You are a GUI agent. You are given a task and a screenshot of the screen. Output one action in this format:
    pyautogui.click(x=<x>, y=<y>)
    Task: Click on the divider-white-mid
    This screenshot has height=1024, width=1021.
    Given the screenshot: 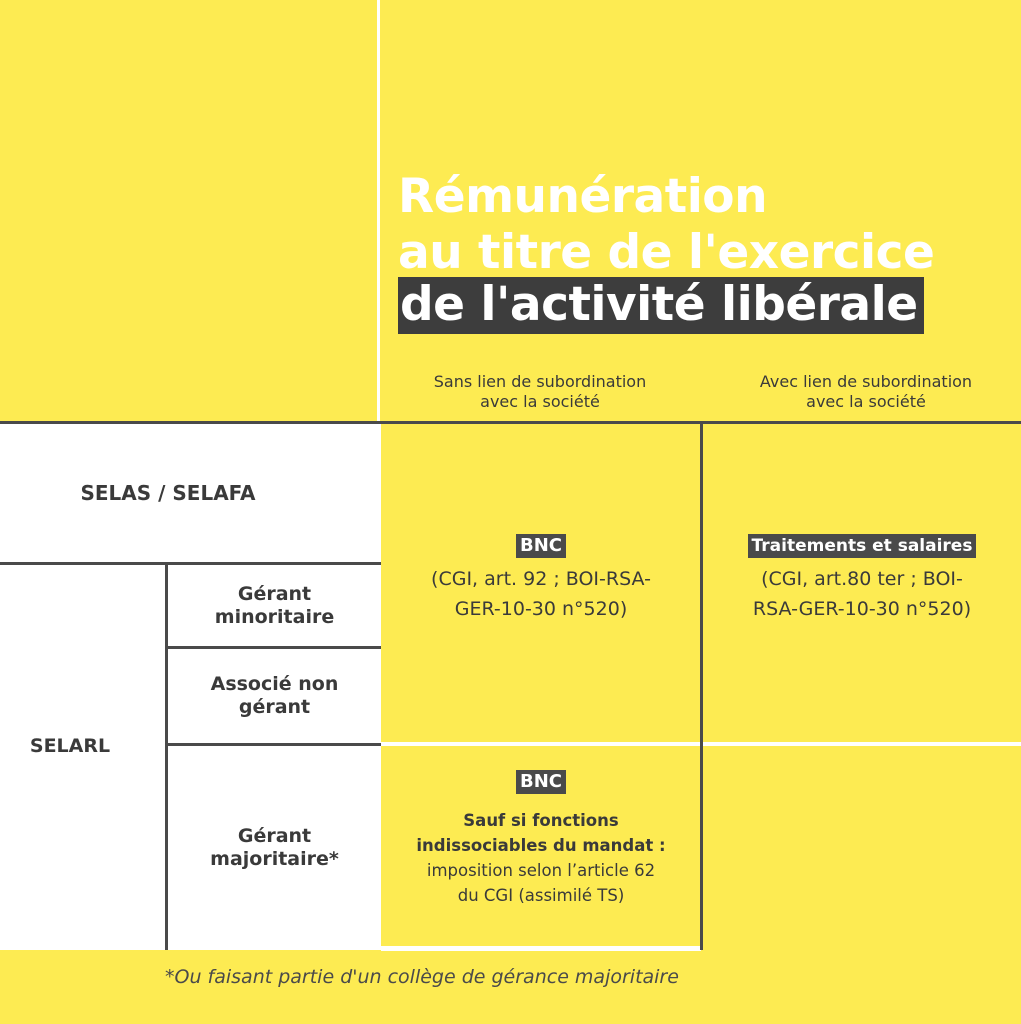 What is the action you would take?
    pyautogui.click(x=541, y=744)
    